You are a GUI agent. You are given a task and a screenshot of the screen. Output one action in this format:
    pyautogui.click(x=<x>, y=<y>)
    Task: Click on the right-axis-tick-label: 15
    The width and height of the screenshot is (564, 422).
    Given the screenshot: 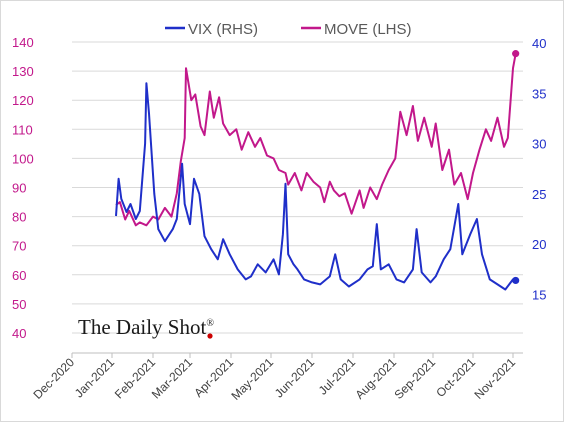 What is the action you would take?
    pyautogui.click(x=539, y=295)
    